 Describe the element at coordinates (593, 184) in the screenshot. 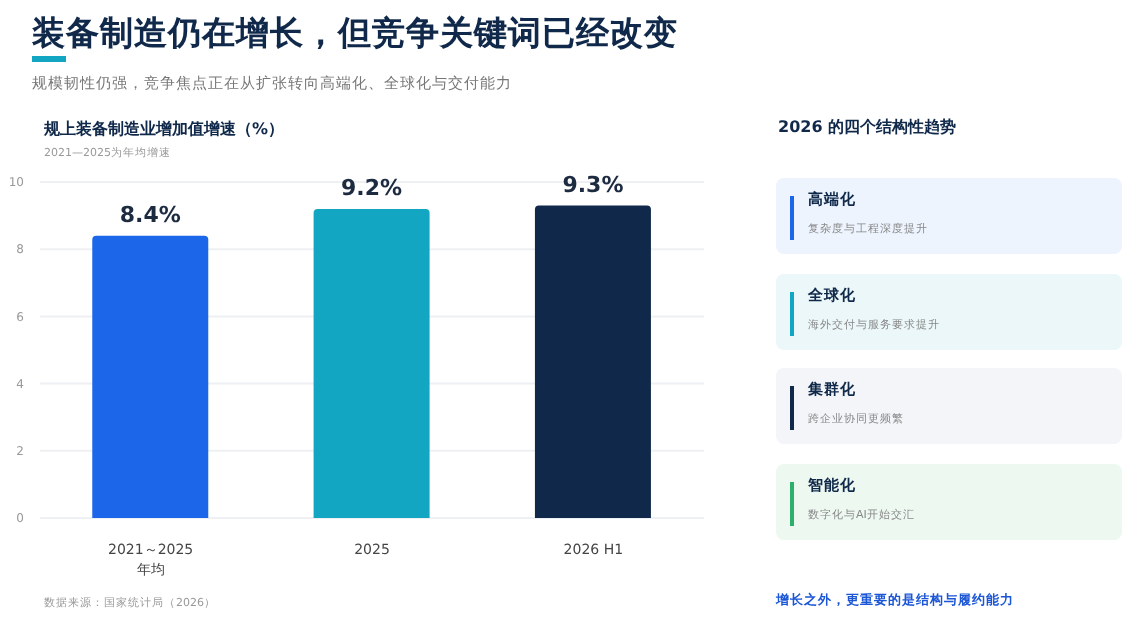

I see `data-label: 9.3%` at that location.